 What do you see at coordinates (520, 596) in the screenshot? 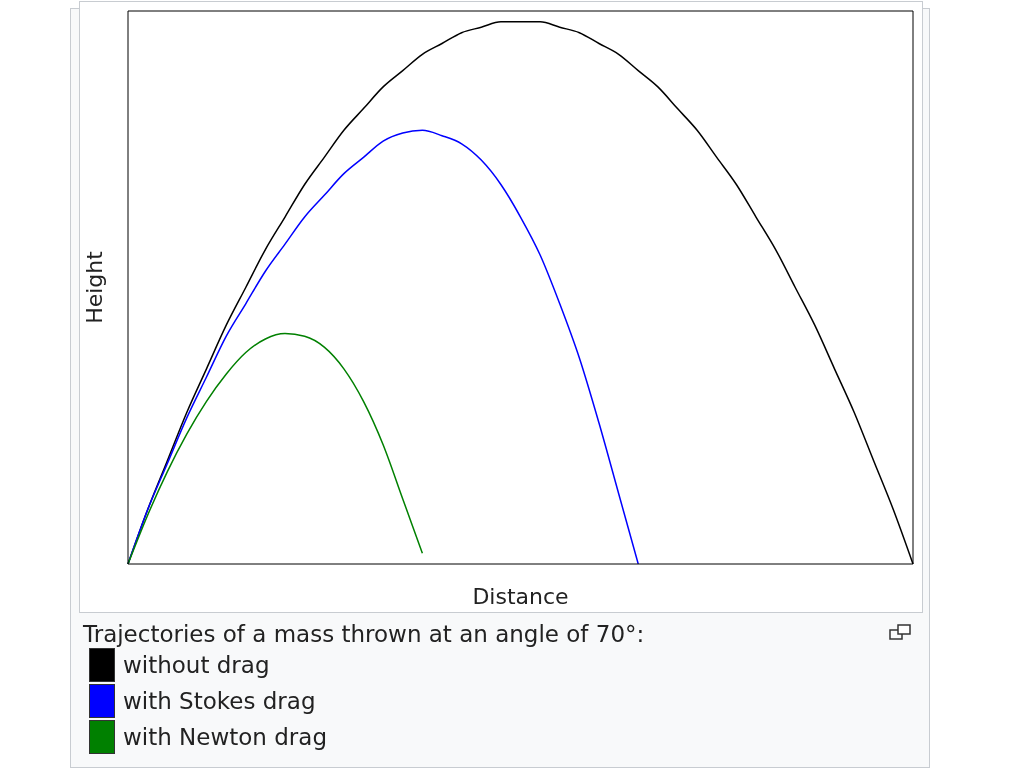
I see `x-axis-title: Distance` at bounding box center [520, 596].